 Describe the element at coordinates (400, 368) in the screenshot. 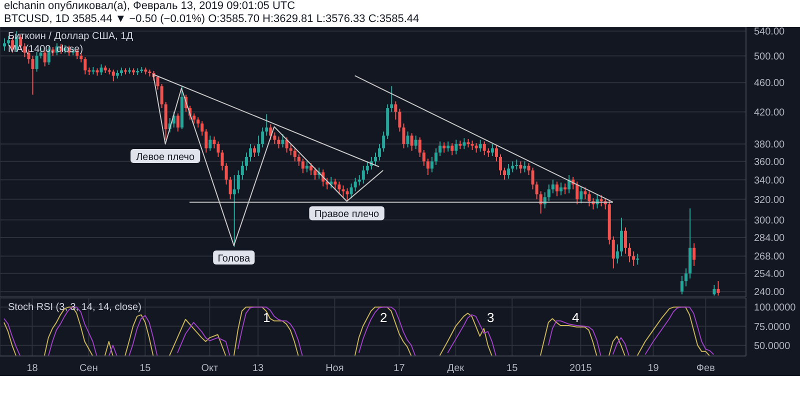

I see `x-tick-label: 17` at that location.